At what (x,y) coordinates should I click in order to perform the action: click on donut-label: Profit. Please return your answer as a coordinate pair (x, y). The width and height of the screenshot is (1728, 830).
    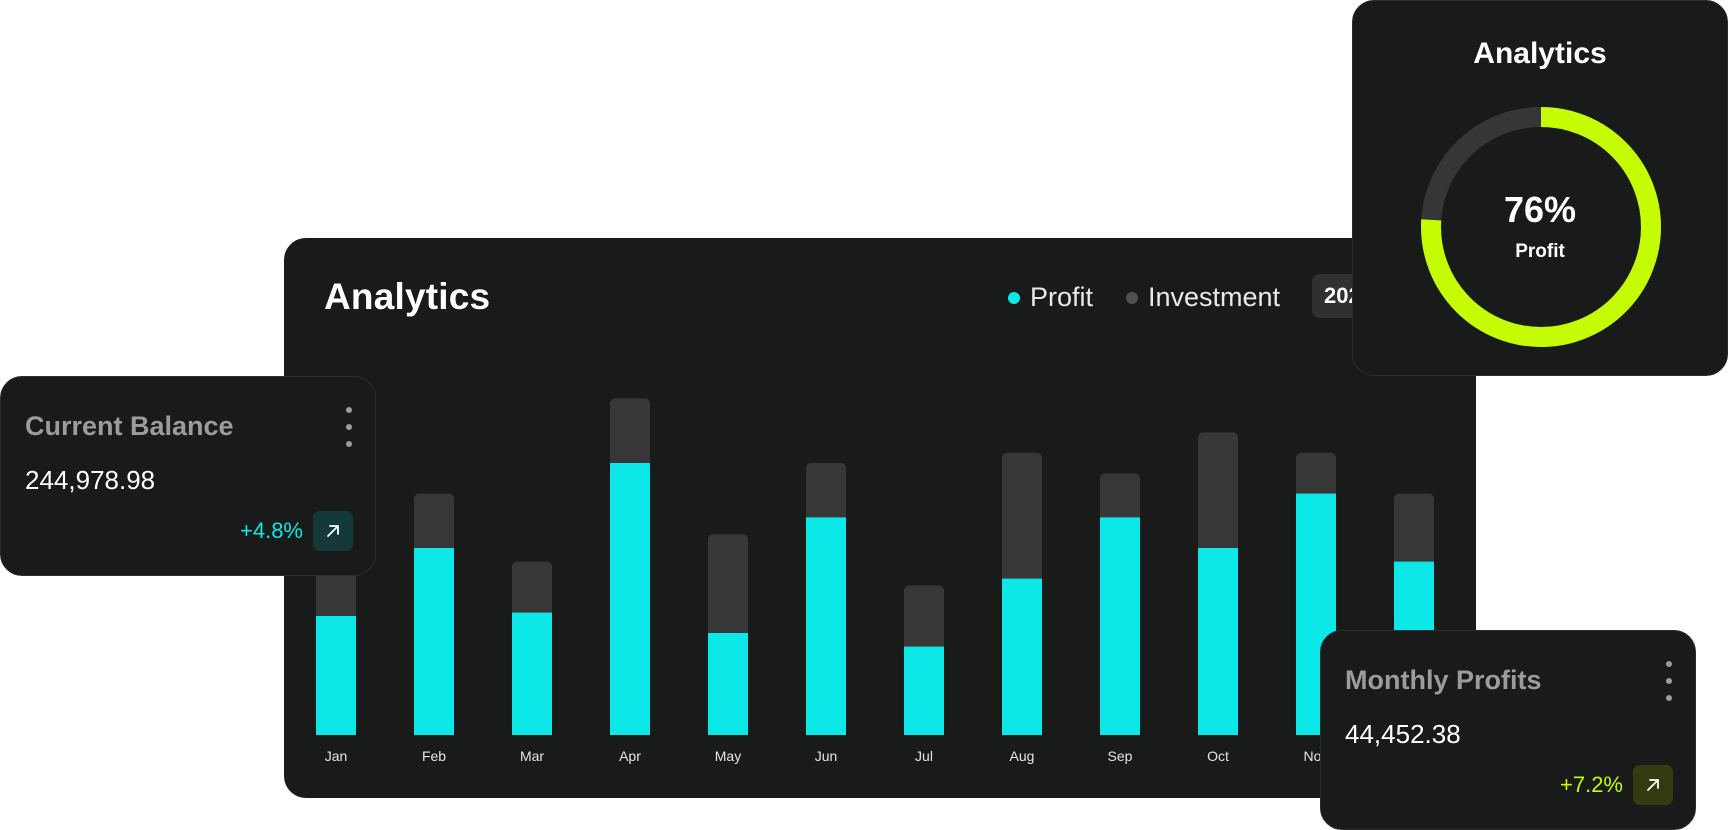
    Looking at the image, I should click on (1540, 251).